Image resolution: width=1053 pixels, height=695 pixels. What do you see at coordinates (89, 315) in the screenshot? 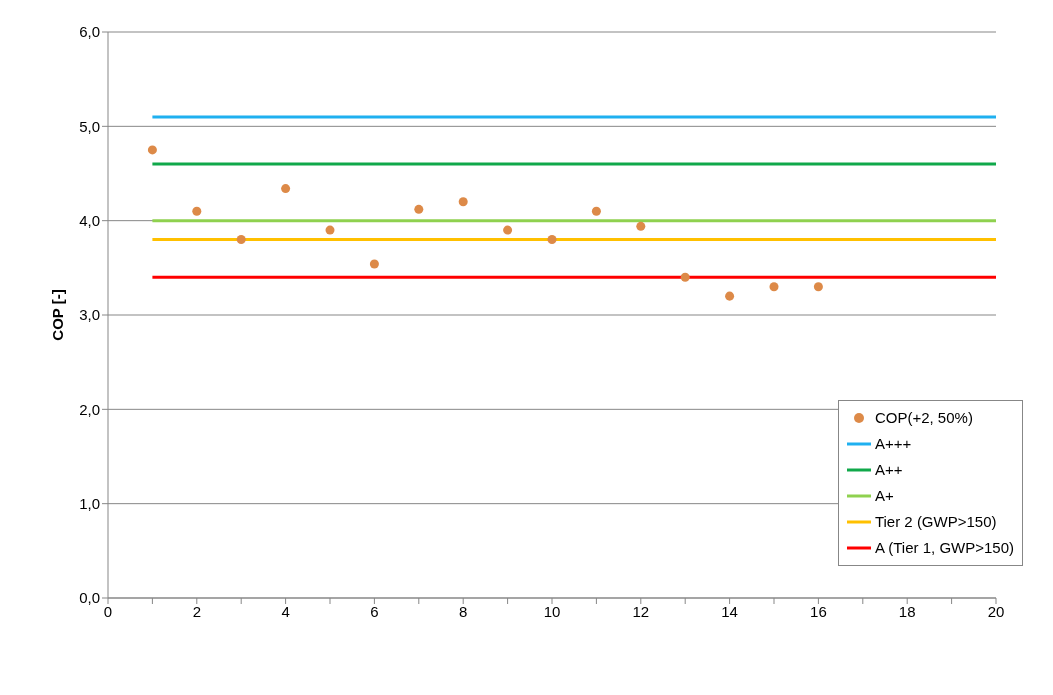
I see `y-tick-label: 3,0` at bounding box center [89, 315].